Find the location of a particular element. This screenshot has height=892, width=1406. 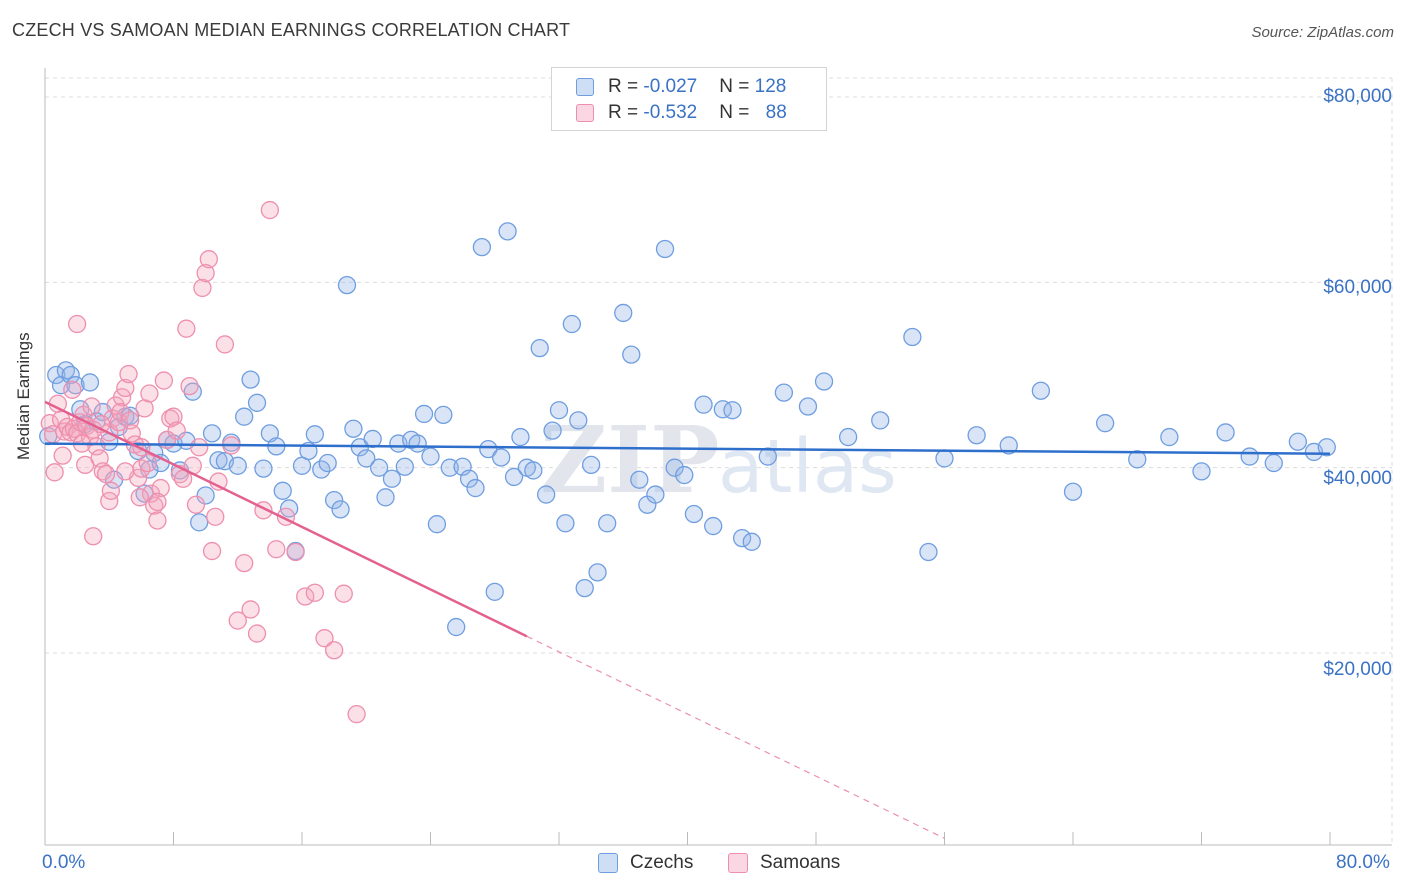

legend-row-czech: R = -0.027 N = 128 is located at coordinates (681, 87).